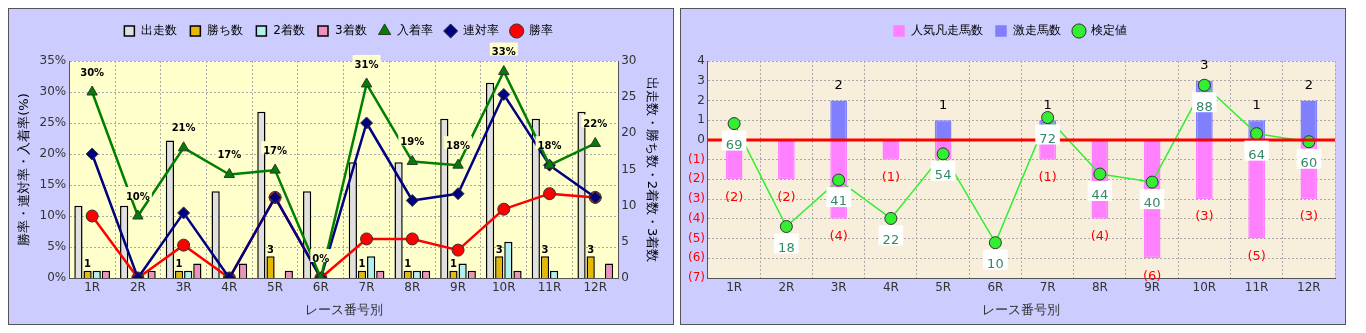  I want to click on data-label: 72, so click(1047, 138).